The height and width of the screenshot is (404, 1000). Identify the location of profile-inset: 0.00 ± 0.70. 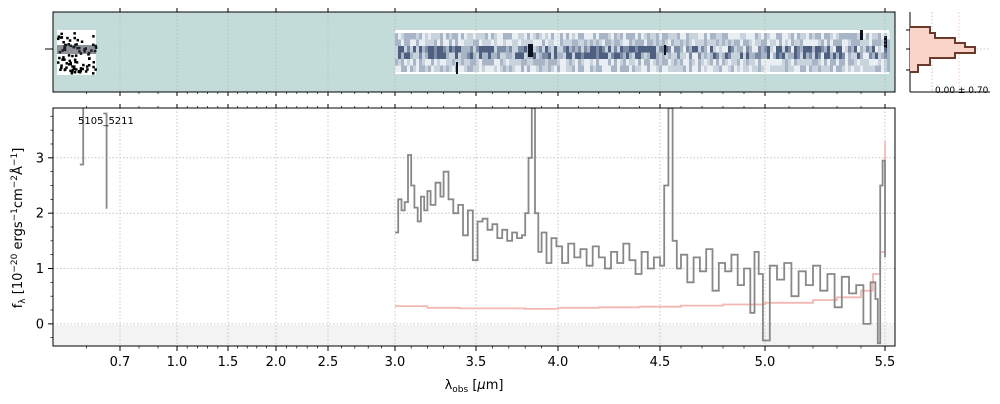
(948, 54).